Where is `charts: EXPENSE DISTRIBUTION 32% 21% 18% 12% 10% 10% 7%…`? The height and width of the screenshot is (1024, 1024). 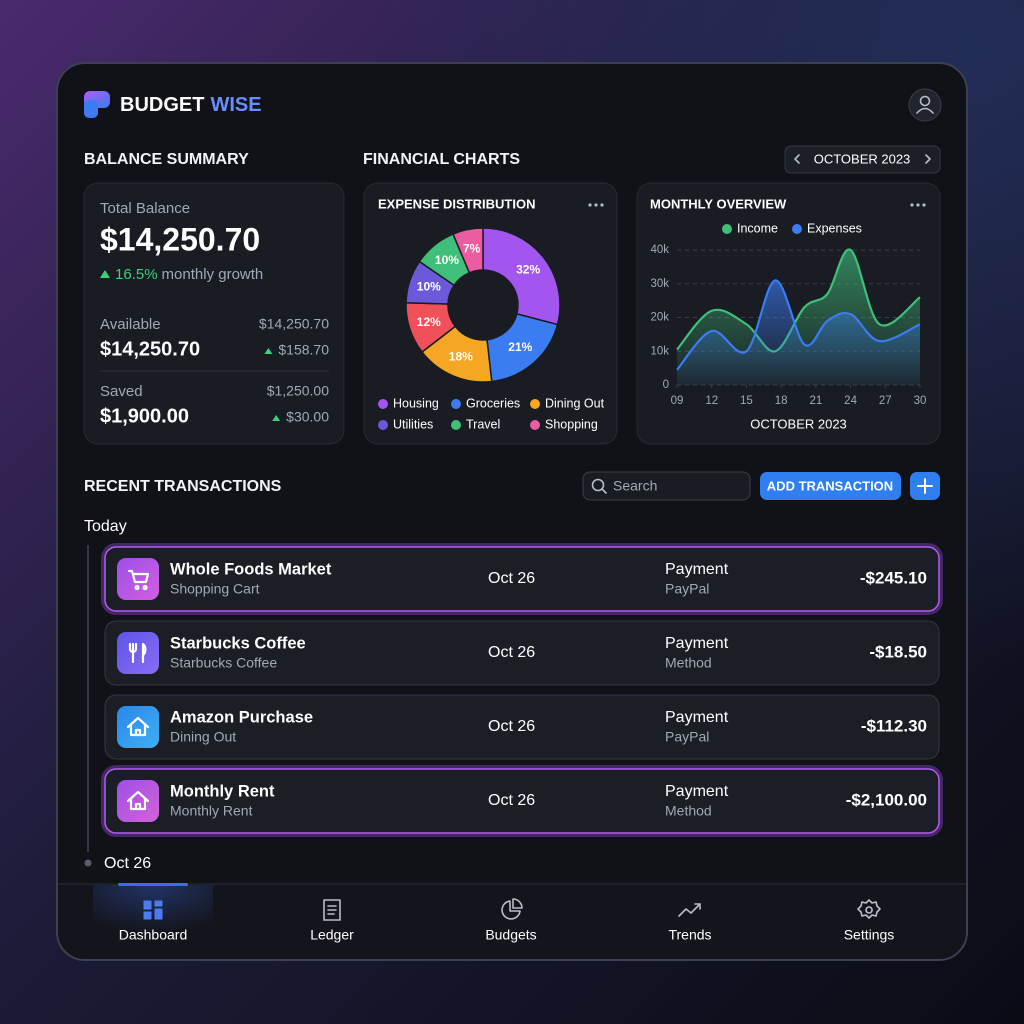
charts: EXPENSE DISTRIBUTION 32% 21% 18% 12% 10% 10% 7%… is located at coordinates (652, 313).